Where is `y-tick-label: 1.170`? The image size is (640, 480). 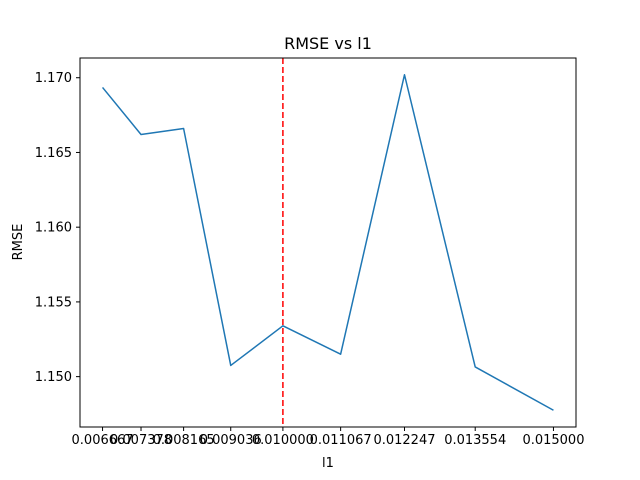
y-tick-label: 1.170 is located at coordinates (53, 78).